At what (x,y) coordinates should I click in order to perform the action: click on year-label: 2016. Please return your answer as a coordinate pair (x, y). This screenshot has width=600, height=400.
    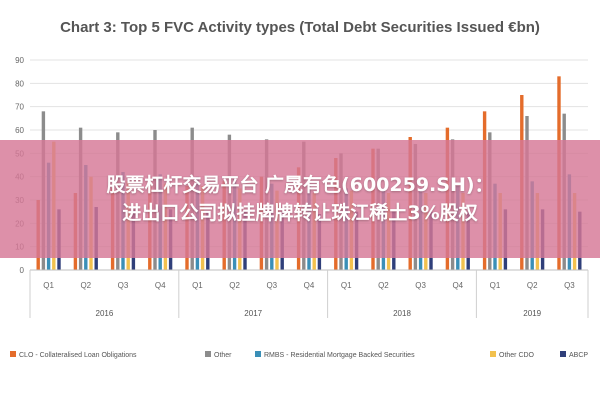
    Looking at the image, I should click on (105, 313).